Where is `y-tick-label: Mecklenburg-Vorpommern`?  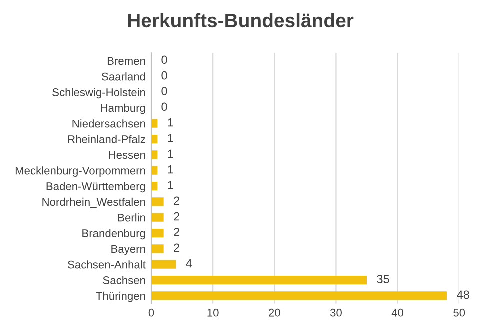
y-tick-label: Mecklenburg-Vorpommern is located at coordinates (81, 171).